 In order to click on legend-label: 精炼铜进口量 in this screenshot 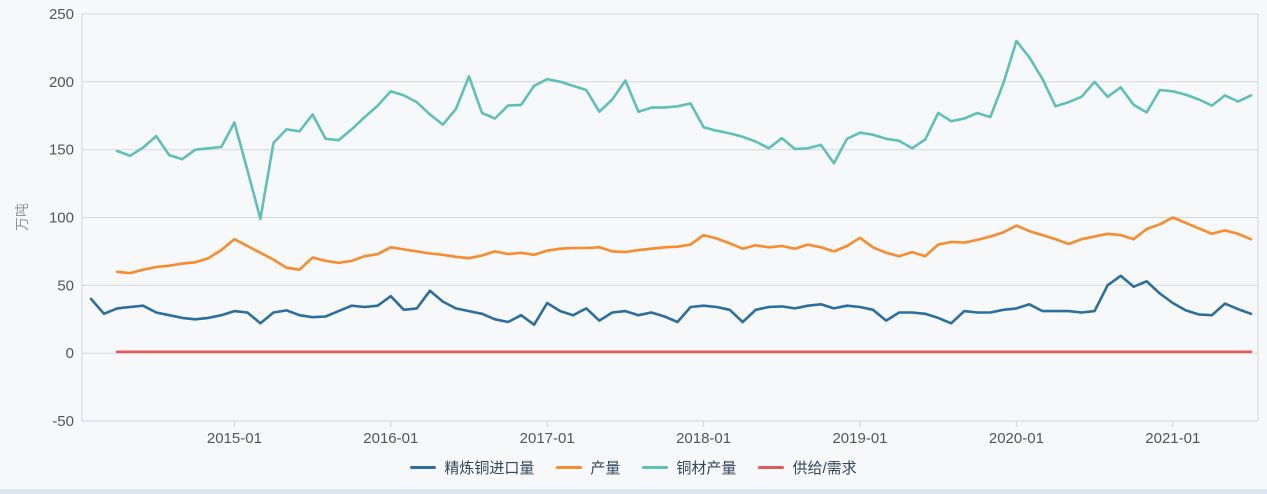, I will do `click(489, 468)`.